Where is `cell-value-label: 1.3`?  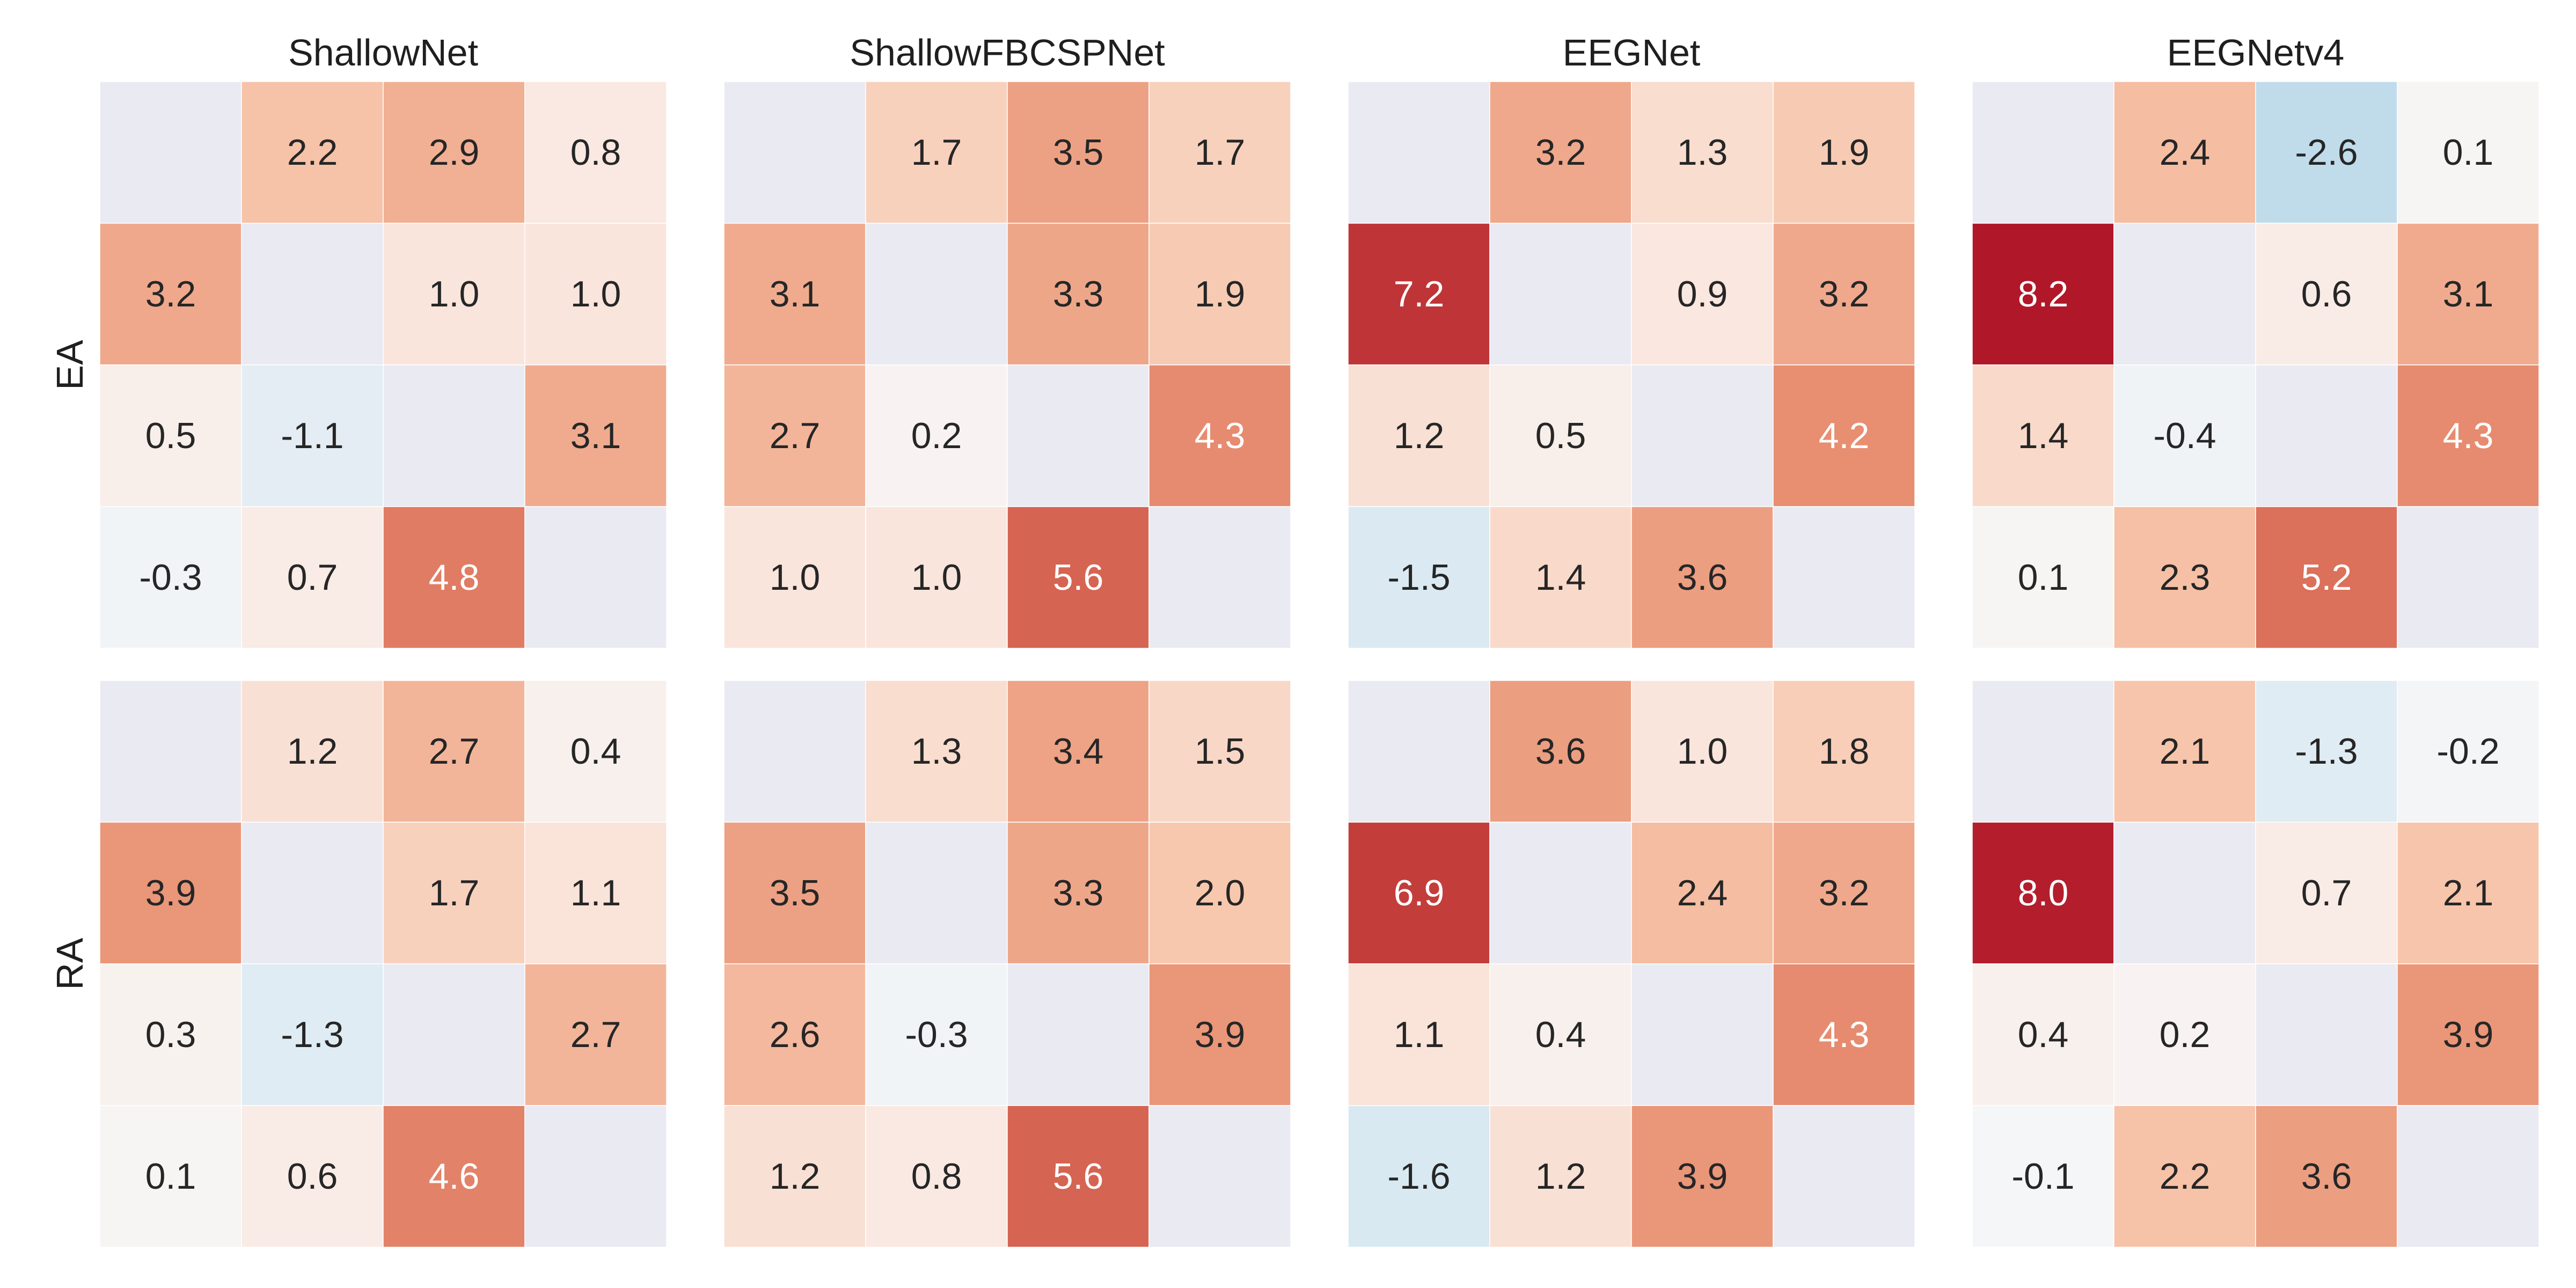 cell-value-label: 1.3 is located at coordinates (1702, 152).